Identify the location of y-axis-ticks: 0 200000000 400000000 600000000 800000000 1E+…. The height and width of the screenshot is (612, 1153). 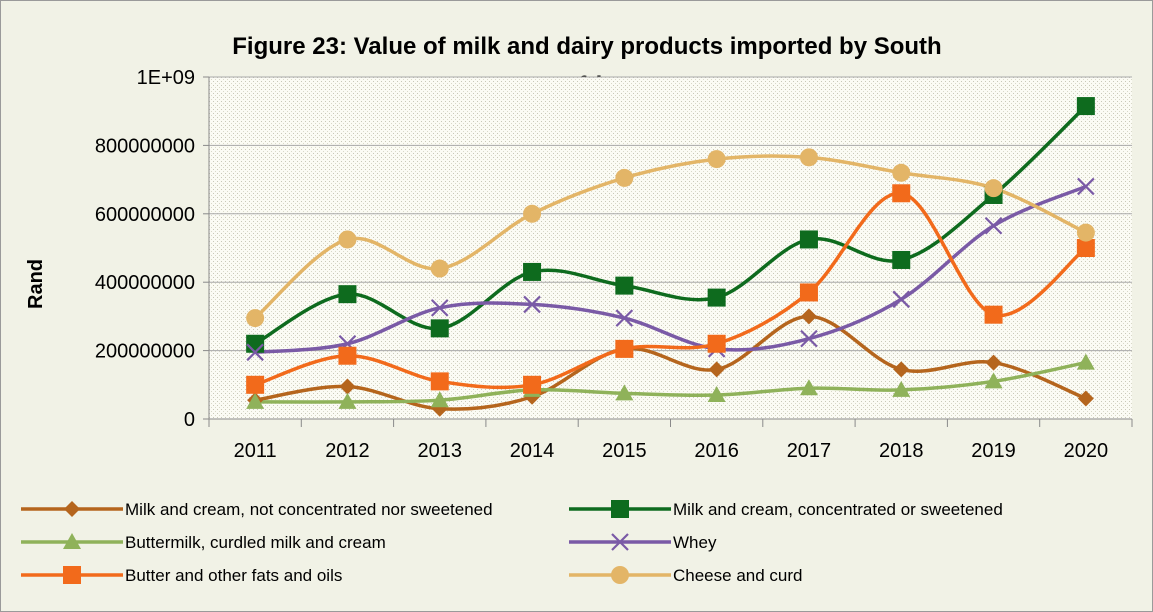
(152, 249).